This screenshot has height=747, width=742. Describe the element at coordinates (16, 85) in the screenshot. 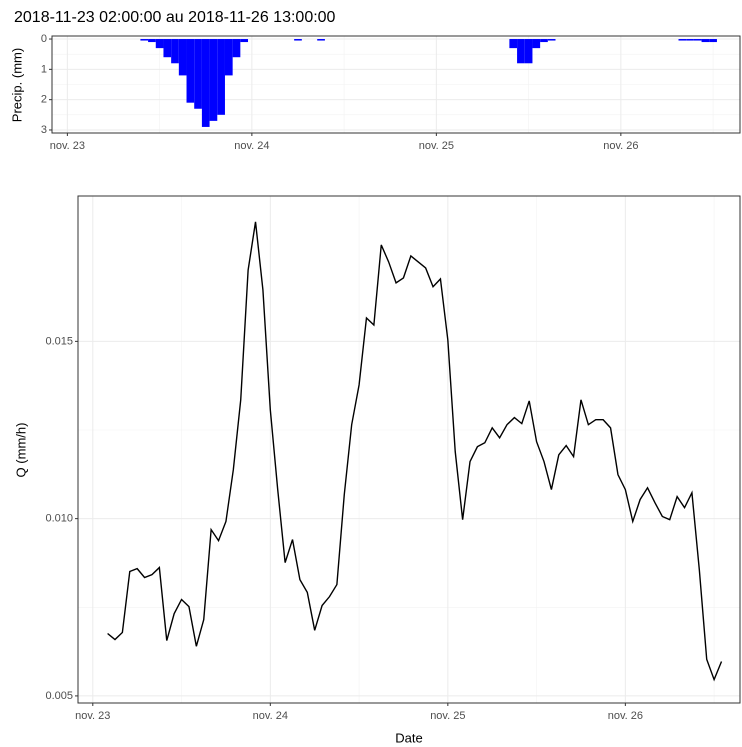

I see `y-axis-title: Precip. (mm)` at that location.